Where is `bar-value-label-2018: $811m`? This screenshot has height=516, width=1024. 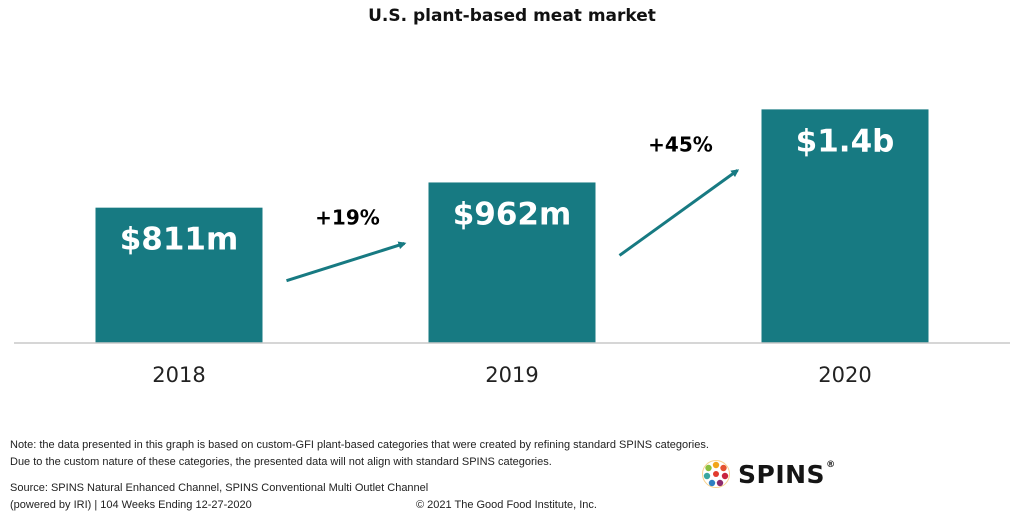 bar-value-label-2018: $811m is located at coordinates (179, 240).